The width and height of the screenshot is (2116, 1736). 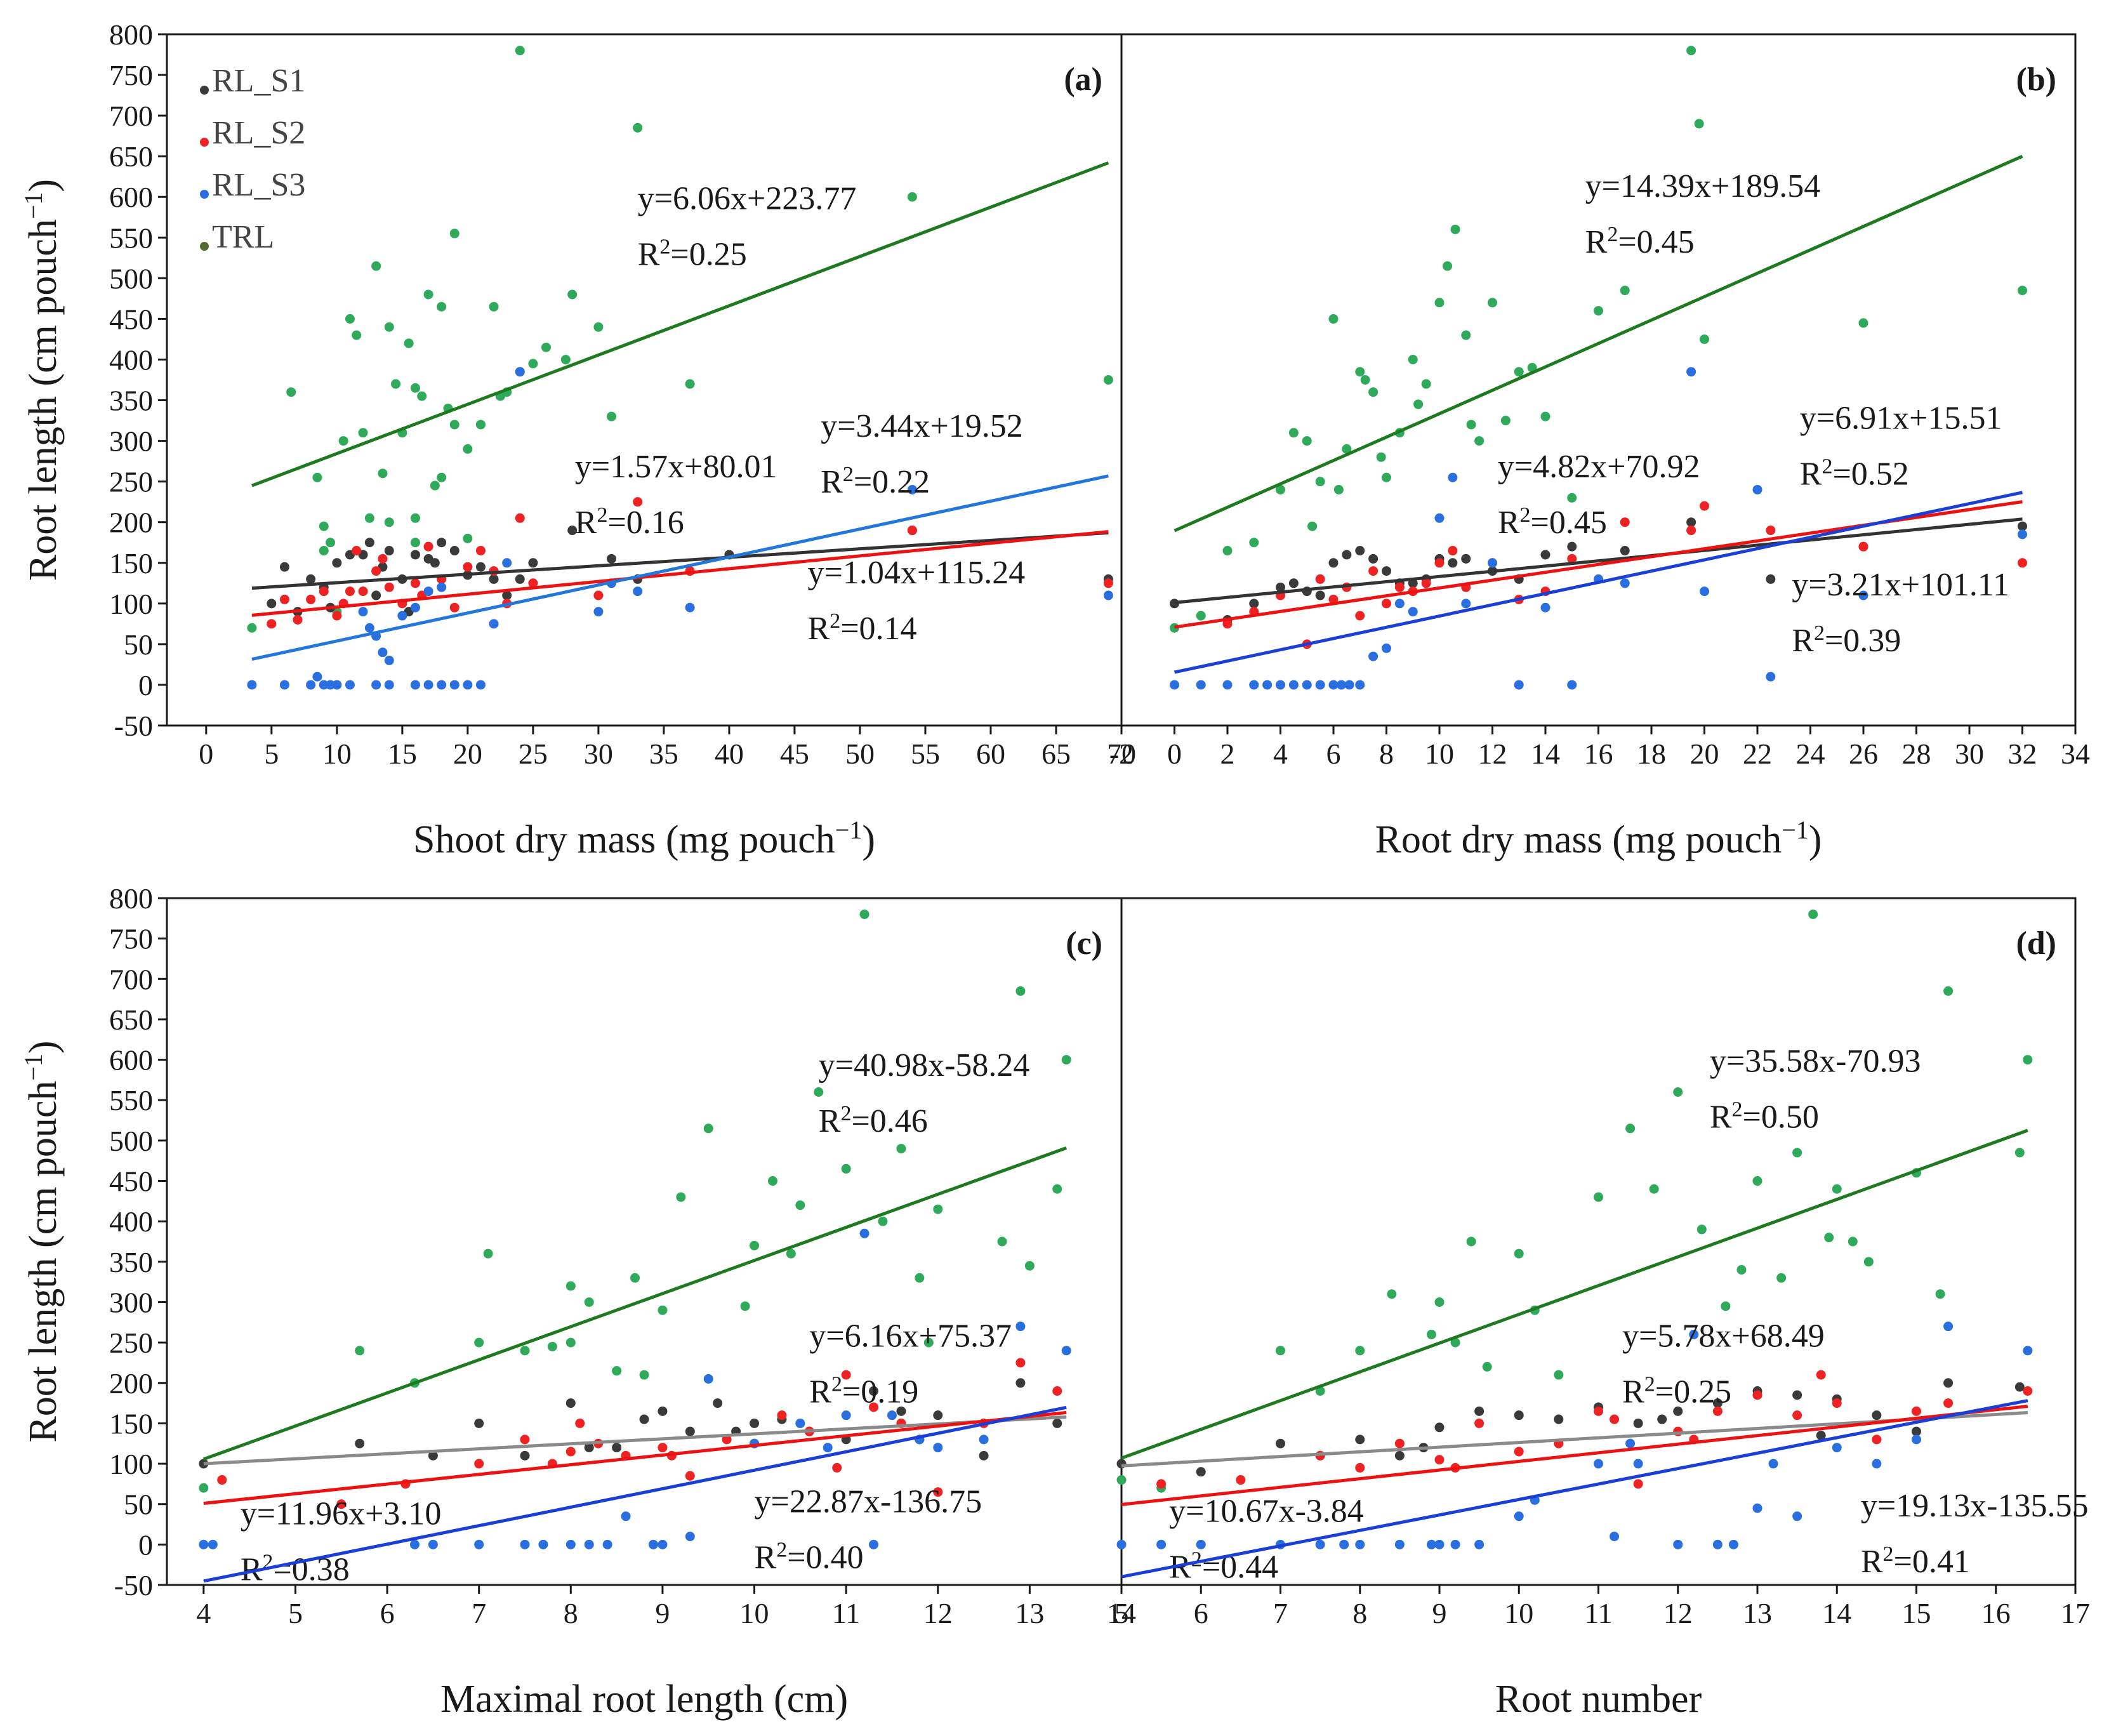 I want to click on x-tick-label-a: 40, so click(x=729, y=754).